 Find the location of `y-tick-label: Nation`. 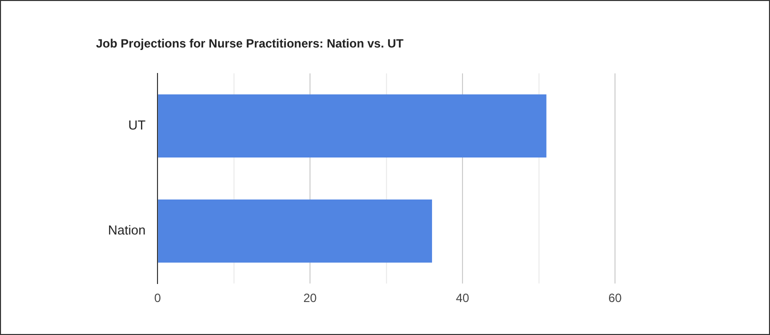

y-tick-label: Nation is located at coordinates (127, 230).